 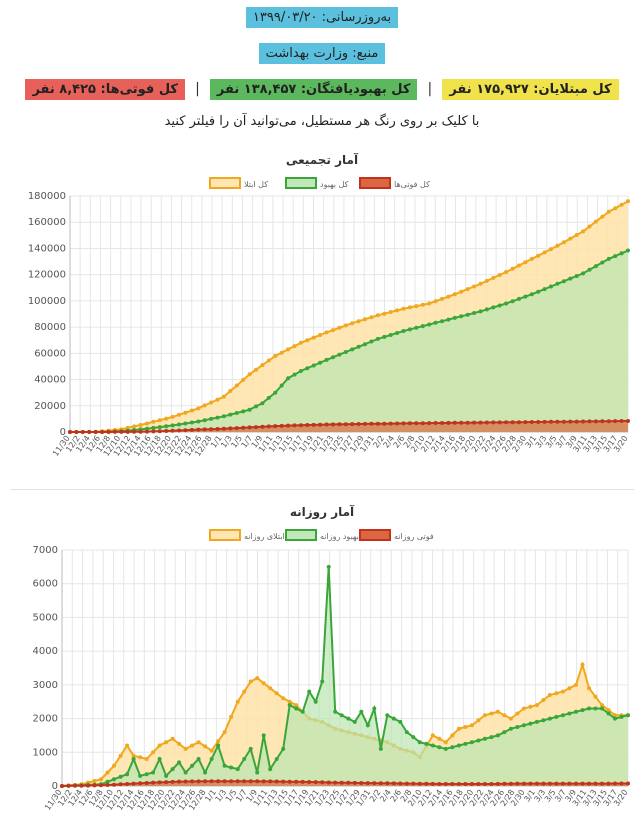 I want to click on legend-swatch-infected, so click(x=225, y=535).